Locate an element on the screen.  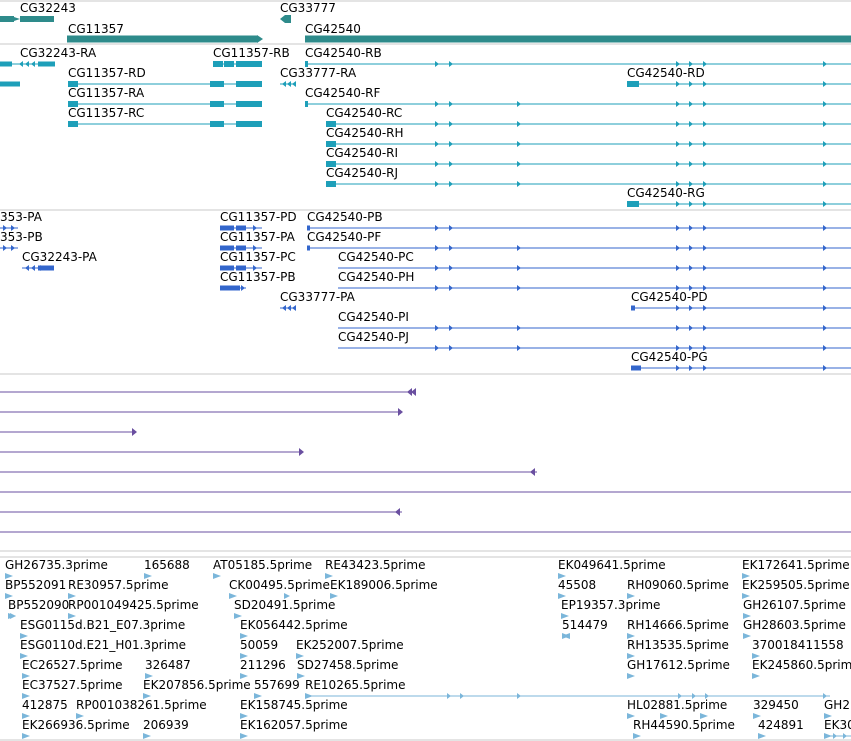
feature-label: 514479 is located at coordinates (585, 625).